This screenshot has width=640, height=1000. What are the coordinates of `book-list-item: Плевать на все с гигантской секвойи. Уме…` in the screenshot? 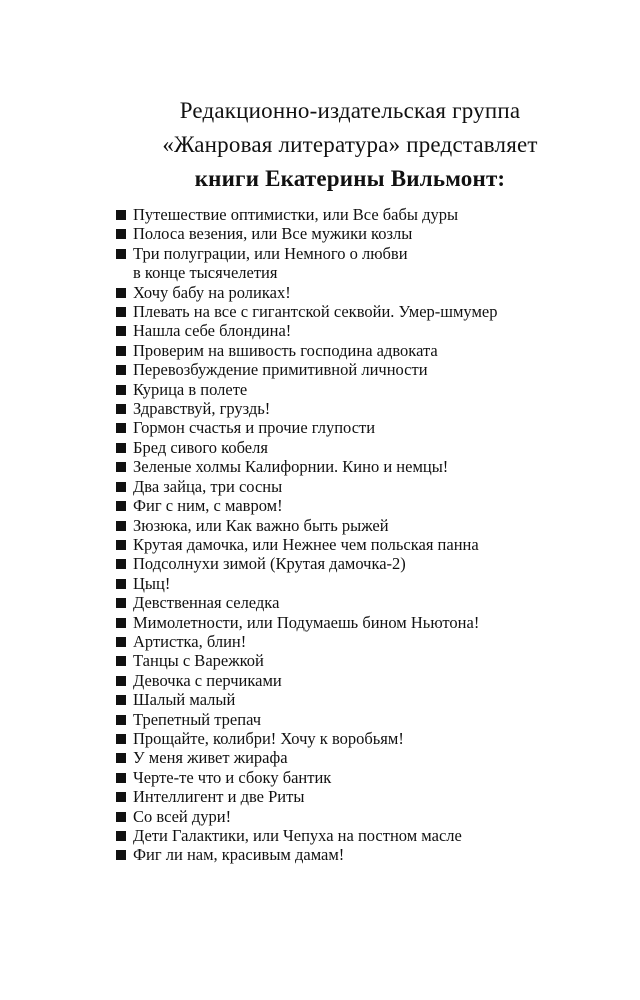 It's located at (306, 311).